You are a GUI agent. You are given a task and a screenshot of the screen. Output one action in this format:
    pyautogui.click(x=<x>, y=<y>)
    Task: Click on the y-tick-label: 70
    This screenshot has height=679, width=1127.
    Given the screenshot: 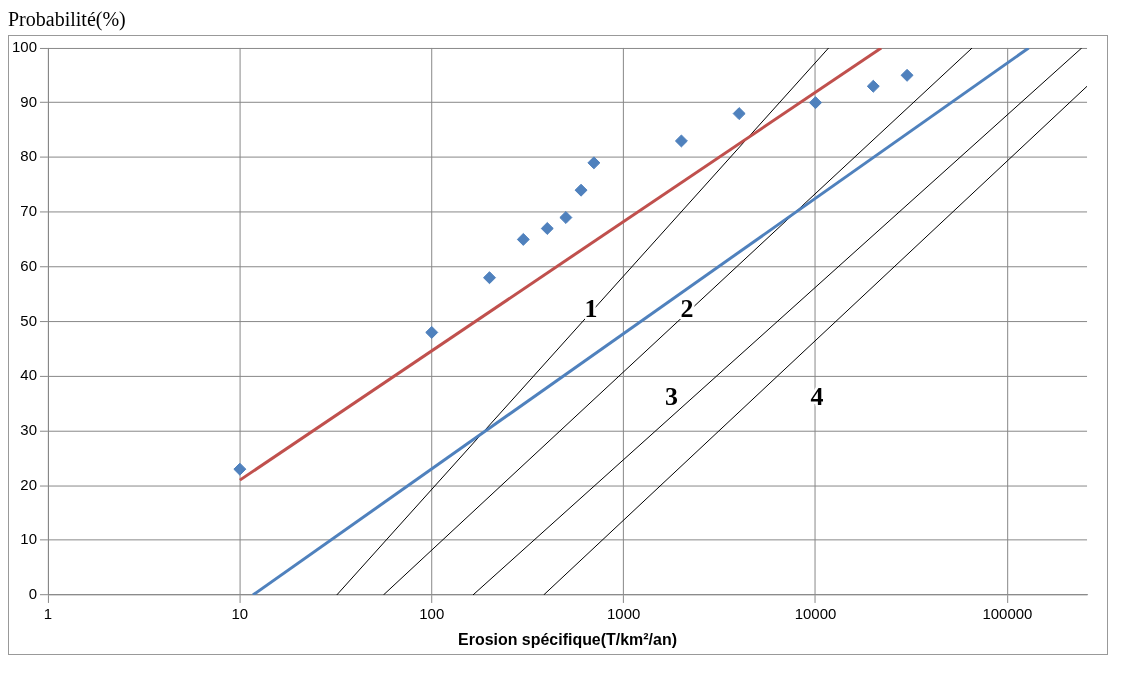 What is the action you would take?
    pyautogui.click(x=28, y=211)
    